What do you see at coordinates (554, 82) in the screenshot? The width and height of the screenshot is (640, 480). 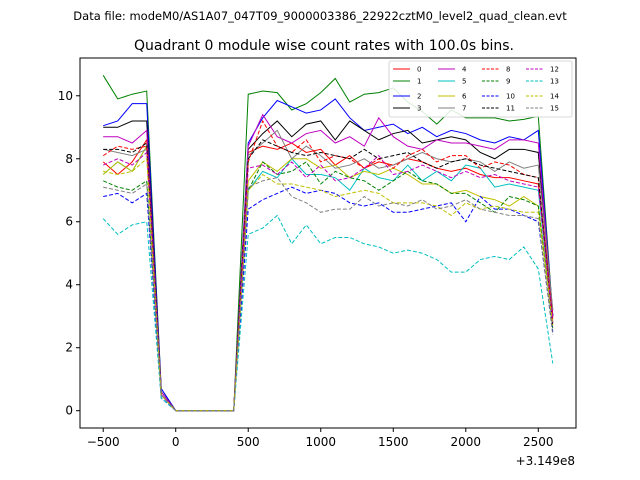 I see `legend-label-13: 13` at bounding box center [554, 82].